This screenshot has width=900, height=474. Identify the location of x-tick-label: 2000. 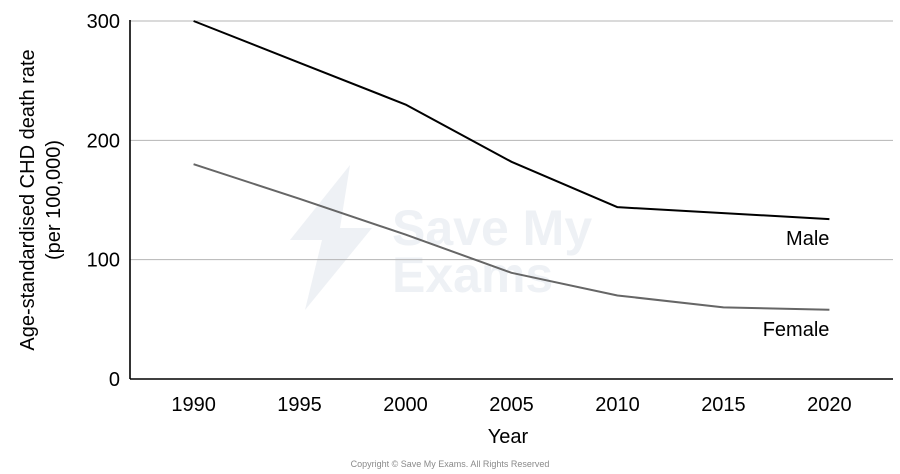
(405, 405).